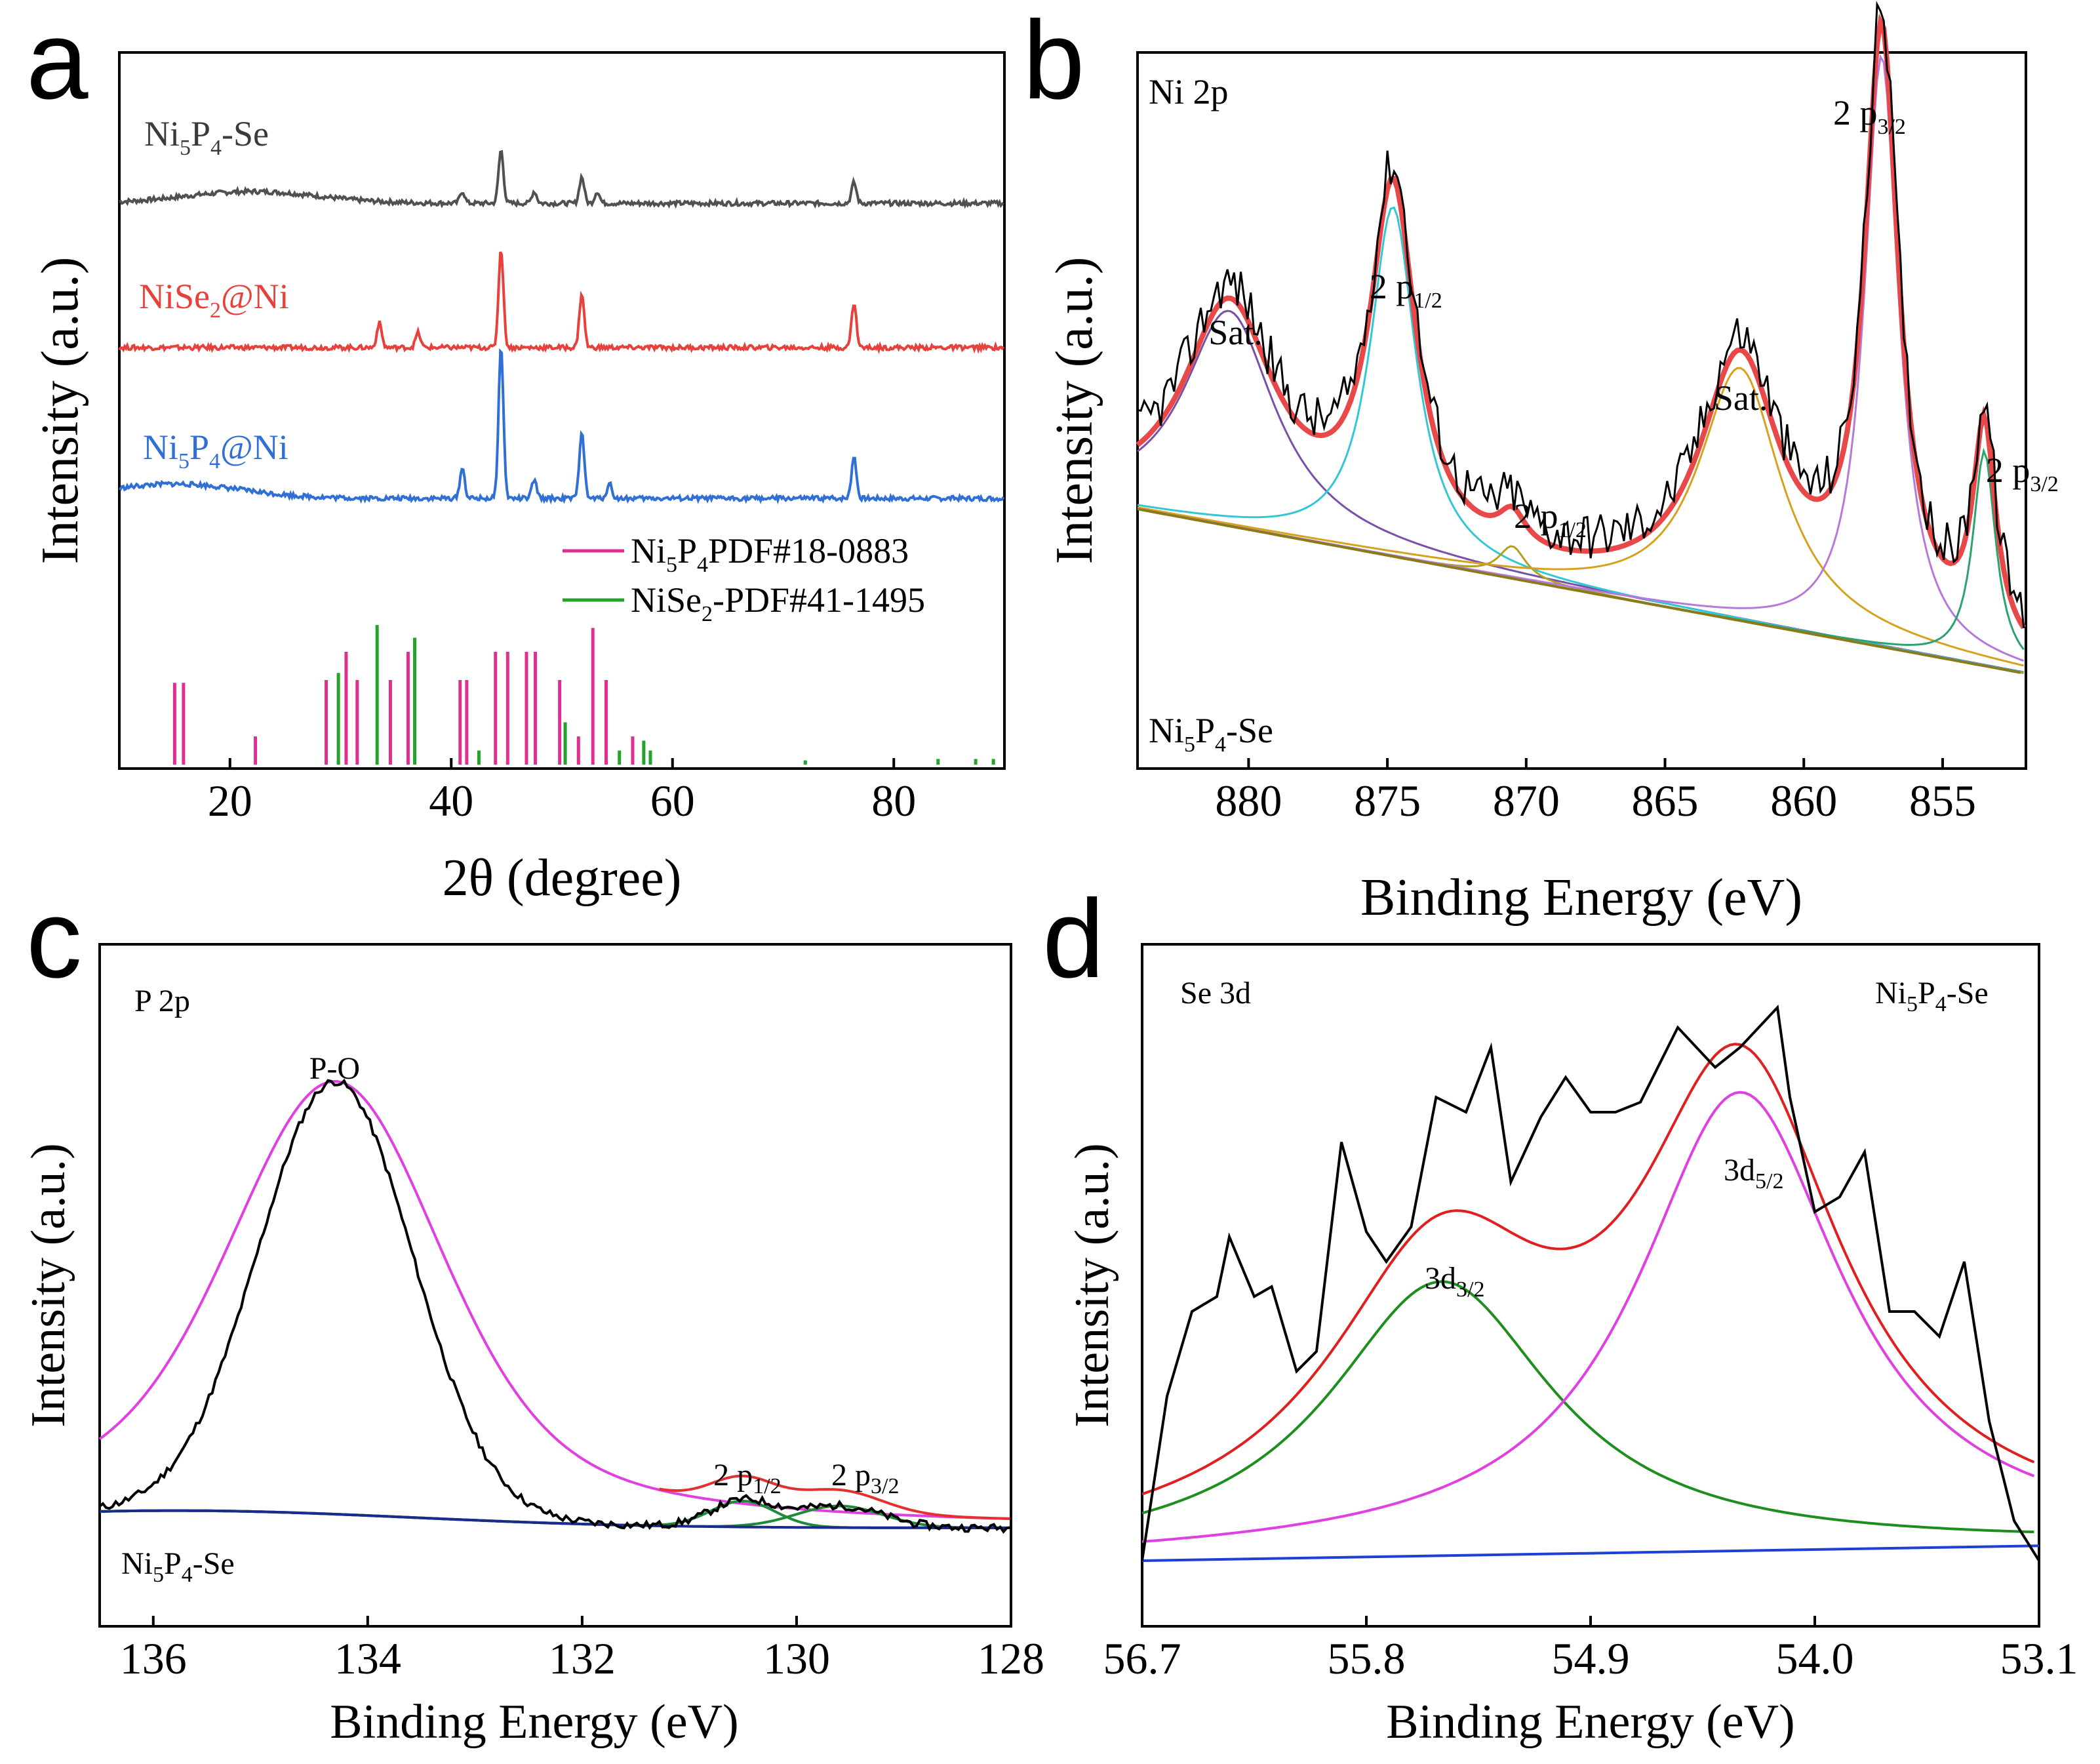 The height and width of the screenshot is (1764, 2100). What do you see at coordinates (1579, 591) in the screenshot?
I see `background-curve-b` at bounding box center [1579, 591].